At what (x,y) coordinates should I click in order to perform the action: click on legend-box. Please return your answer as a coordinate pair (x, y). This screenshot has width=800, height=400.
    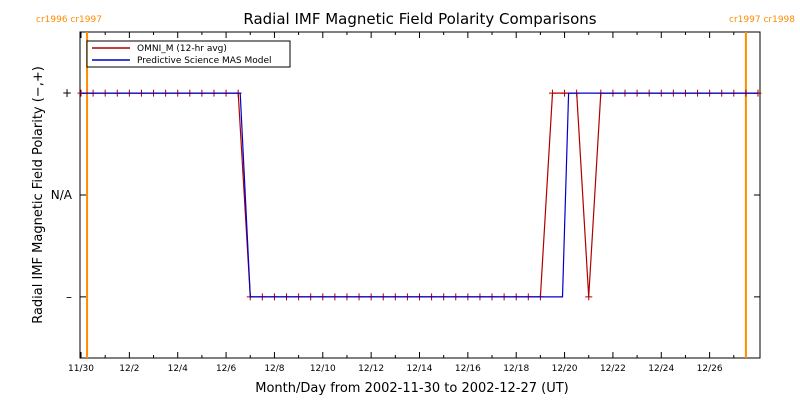
    Looking at the image, I should click on (188, 54).